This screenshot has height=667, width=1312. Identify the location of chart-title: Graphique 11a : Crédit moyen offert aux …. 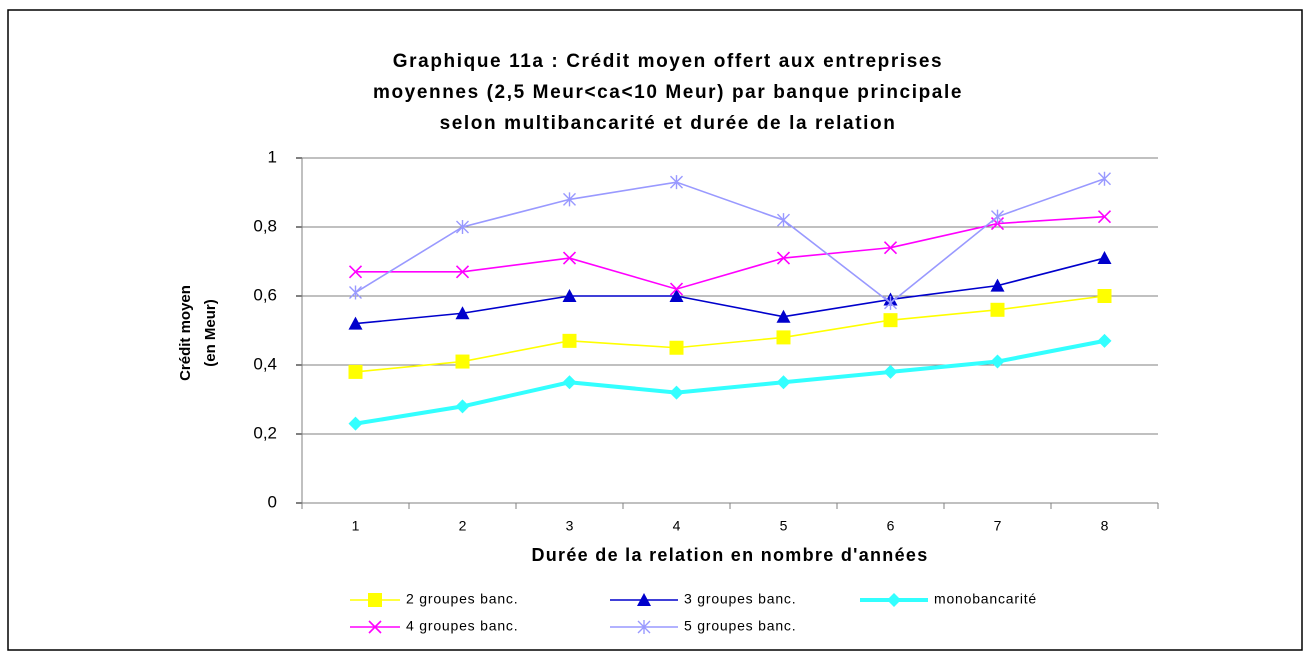
(668, 61).